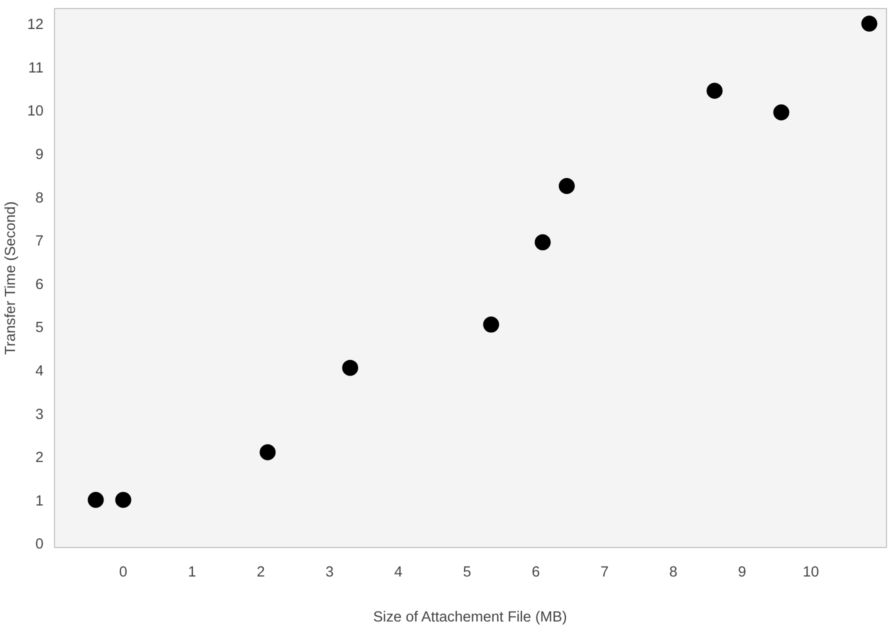 The image size is (888, 628). Describe the element at coordinates (536, 572) in the screenshot. I see `x-tick-label: 6` at that location.